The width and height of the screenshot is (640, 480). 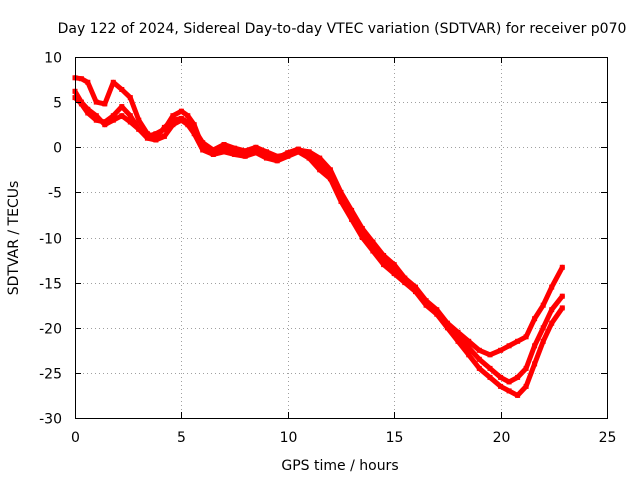 I want to click on x-tick-label: 25, so click(x=608, y=438).